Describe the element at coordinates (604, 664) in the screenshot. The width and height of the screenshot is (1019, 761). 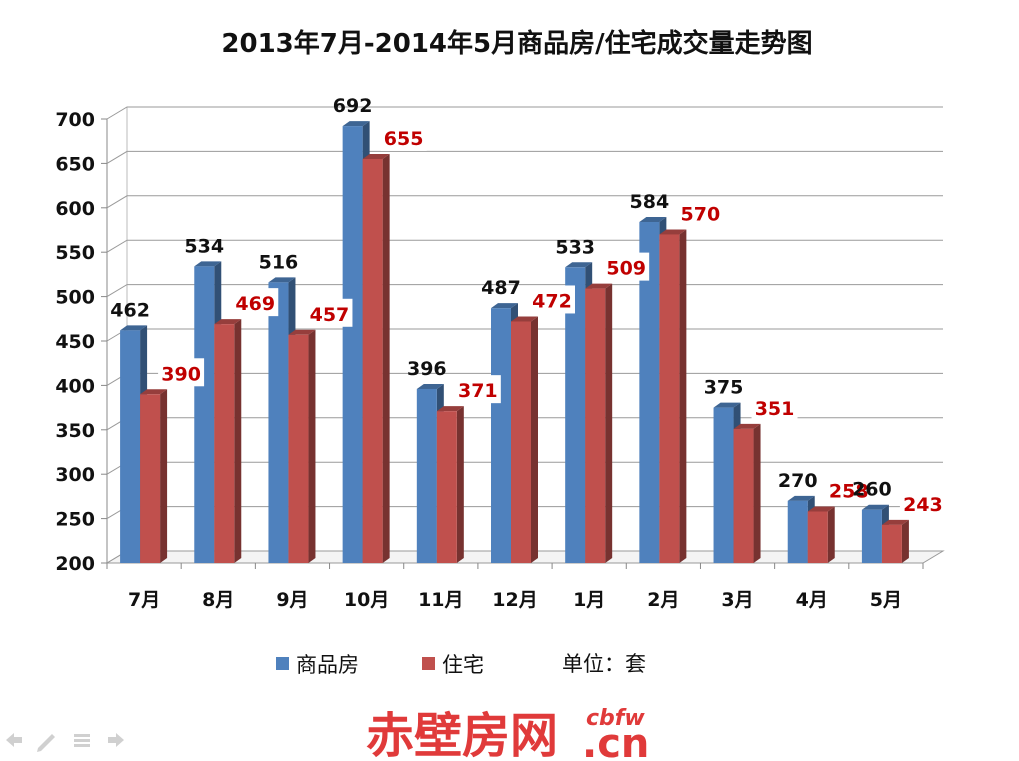
I see `unit-label: 单位：套` at that location.